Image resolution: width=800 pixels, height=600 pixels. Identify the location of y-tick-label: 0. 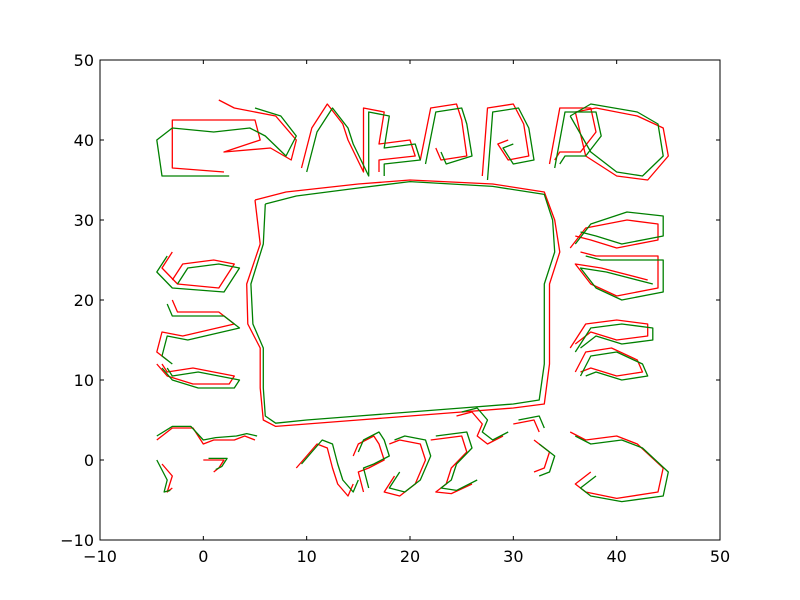
(89, 460).